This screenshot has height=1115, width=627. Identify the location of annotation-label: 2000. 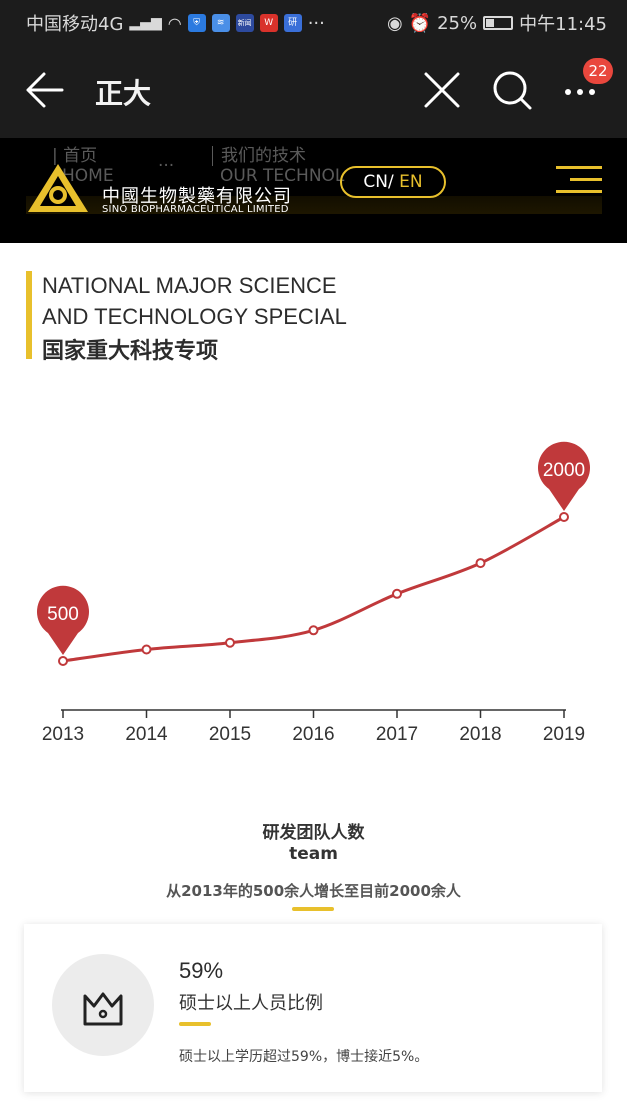
(564, 470).